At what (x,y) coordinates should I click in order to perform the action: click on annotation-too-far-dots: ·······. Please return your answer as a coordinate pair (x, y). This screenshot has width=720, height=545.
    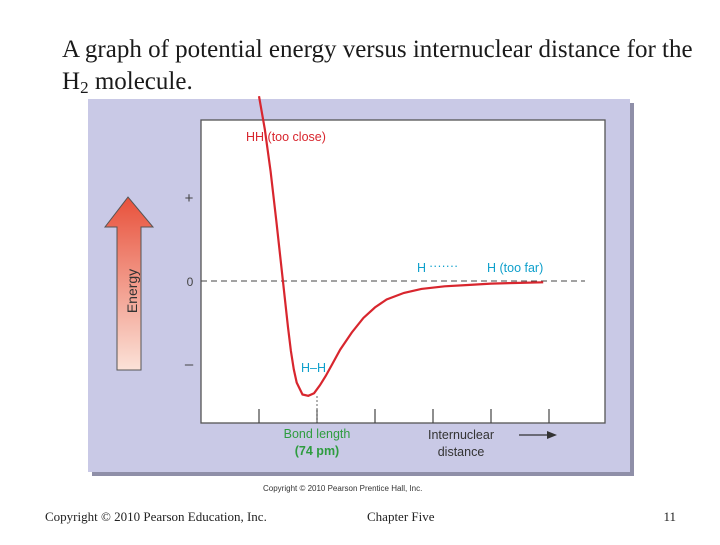
    Looking at the image, I should click on (443, 266).